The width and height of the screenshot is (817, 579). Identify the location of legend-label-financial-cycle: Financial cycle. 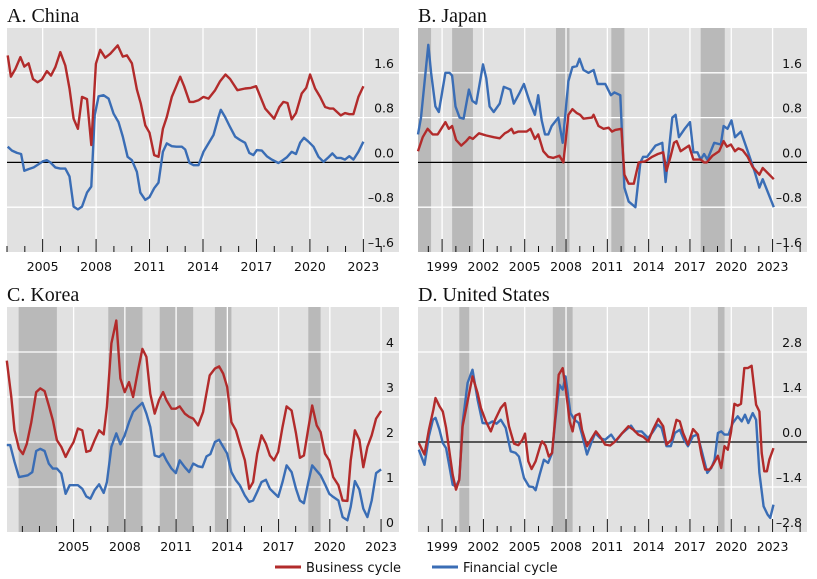
(510, 568).